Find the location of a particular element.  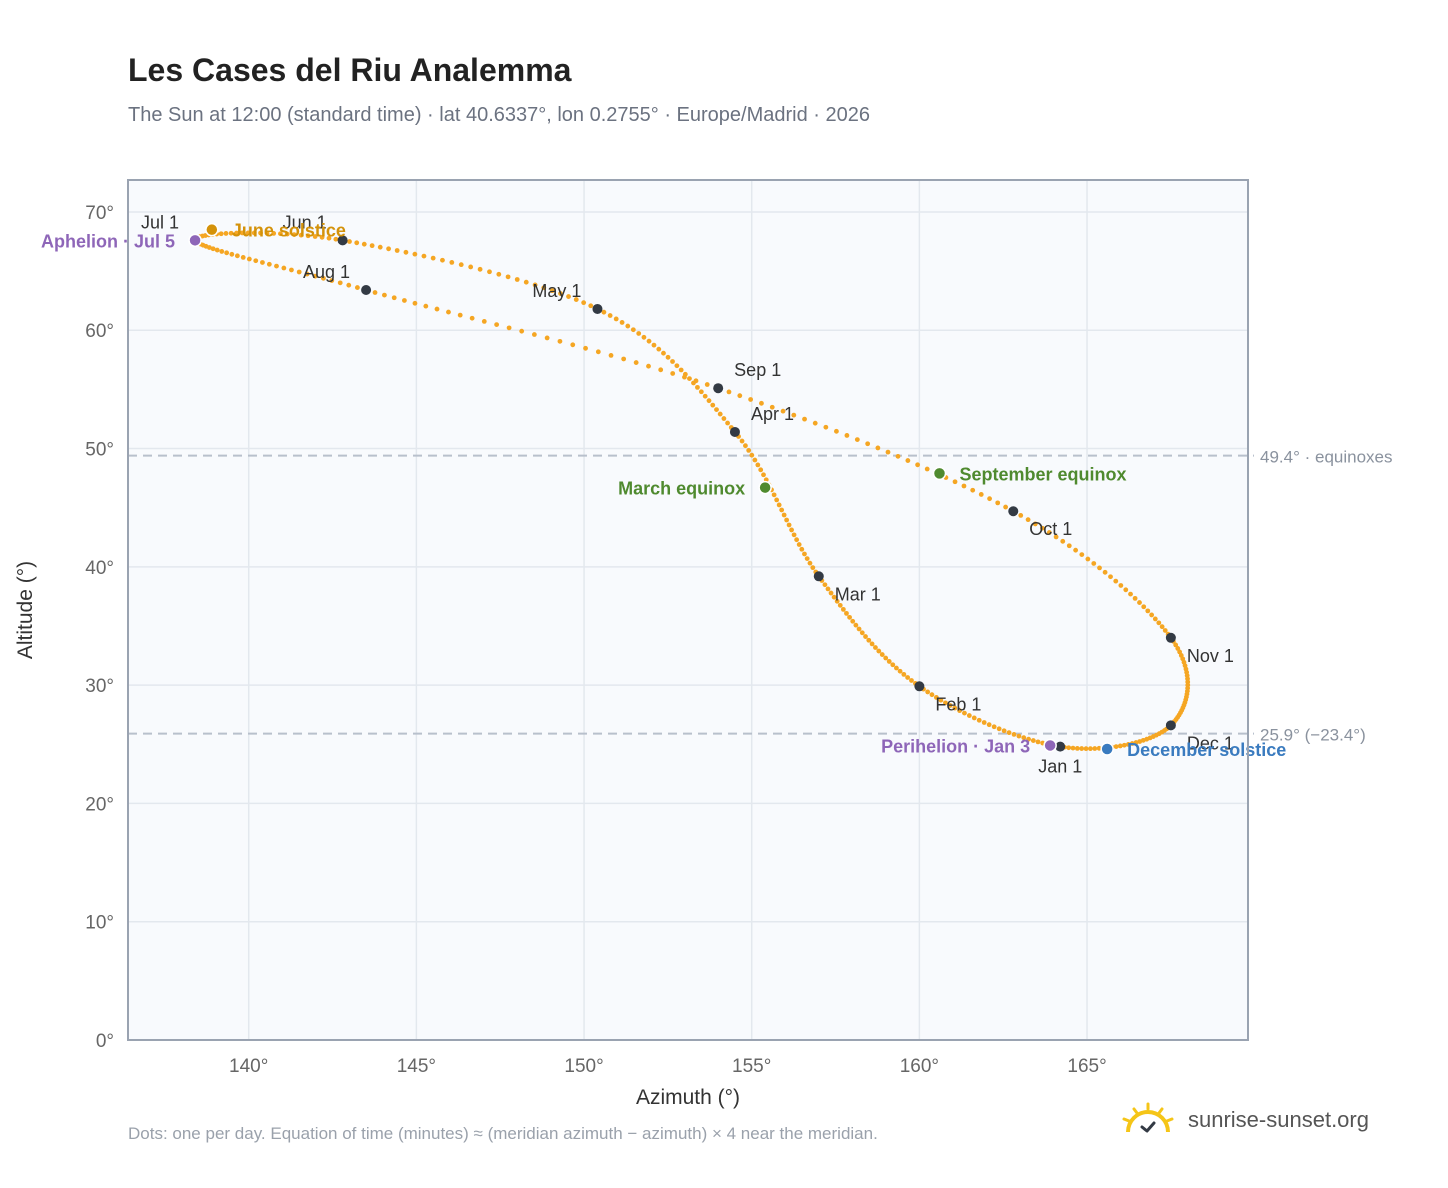

y-tick-label: 20° is located at coordinates (99, 804).